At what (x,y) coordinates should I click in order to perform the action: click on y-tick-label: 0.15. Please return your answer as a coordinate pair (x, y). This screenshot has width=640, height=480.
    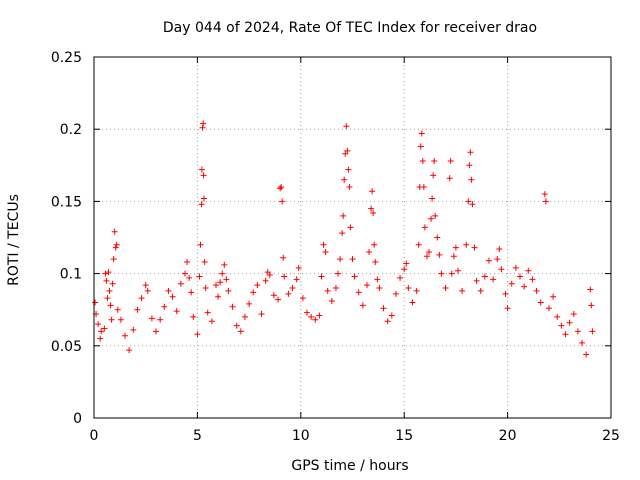
    Looking at the image, I should click on (66, 202).